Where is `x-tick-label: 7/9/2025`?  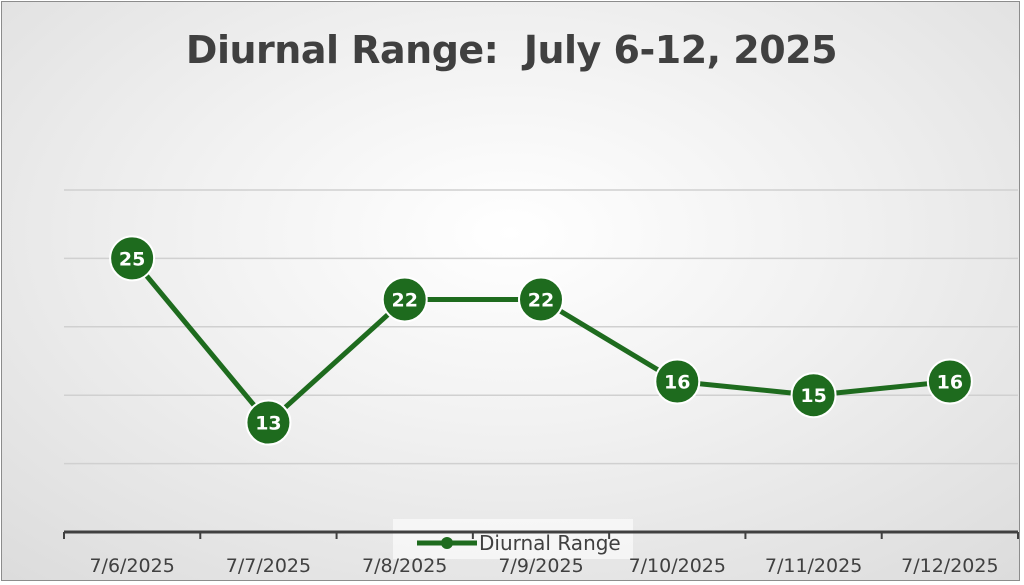
x-tick-label: 7/9/2025 is located at coordinates (540, 566).